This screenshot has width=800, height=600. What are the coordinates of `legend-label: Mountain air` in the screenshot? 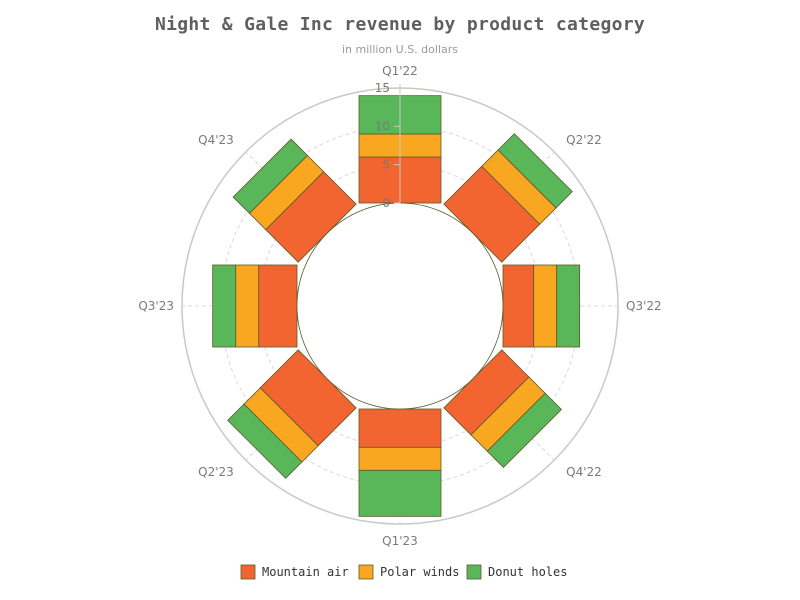 It's located at (305, 572).